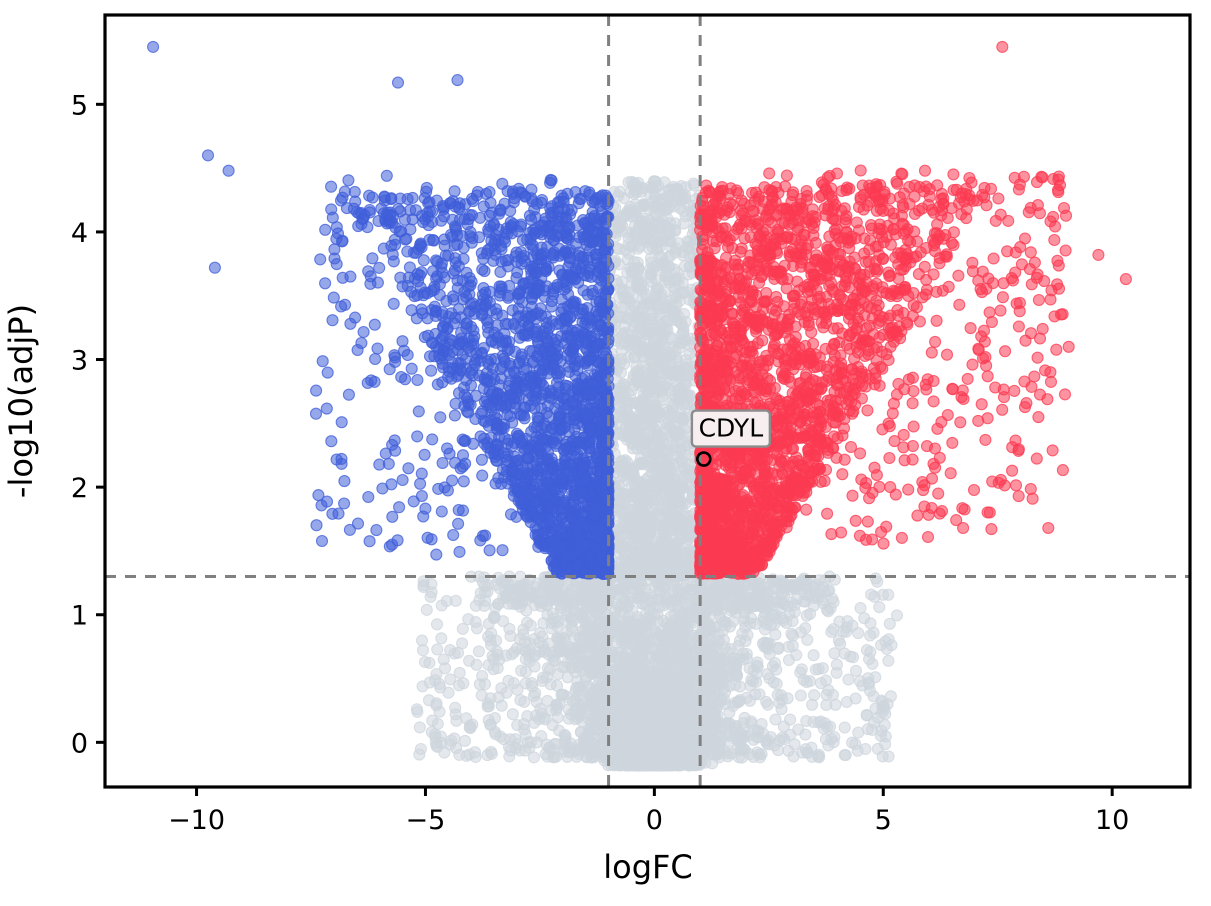 This screenshot has width=1211, height=906. What do you see at coordinates (704, 459) in the screenshot?
I see `annotation-marker` at bounding box center [704, 459].